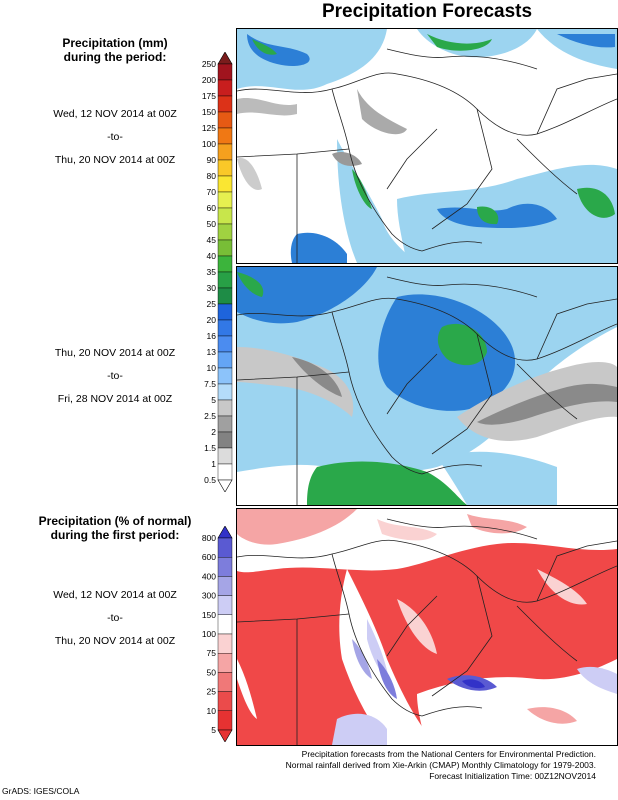 This screenshot has width=618, height=800. I want to click on pct-colorbar-tick-label: 50, so click(212, 672).